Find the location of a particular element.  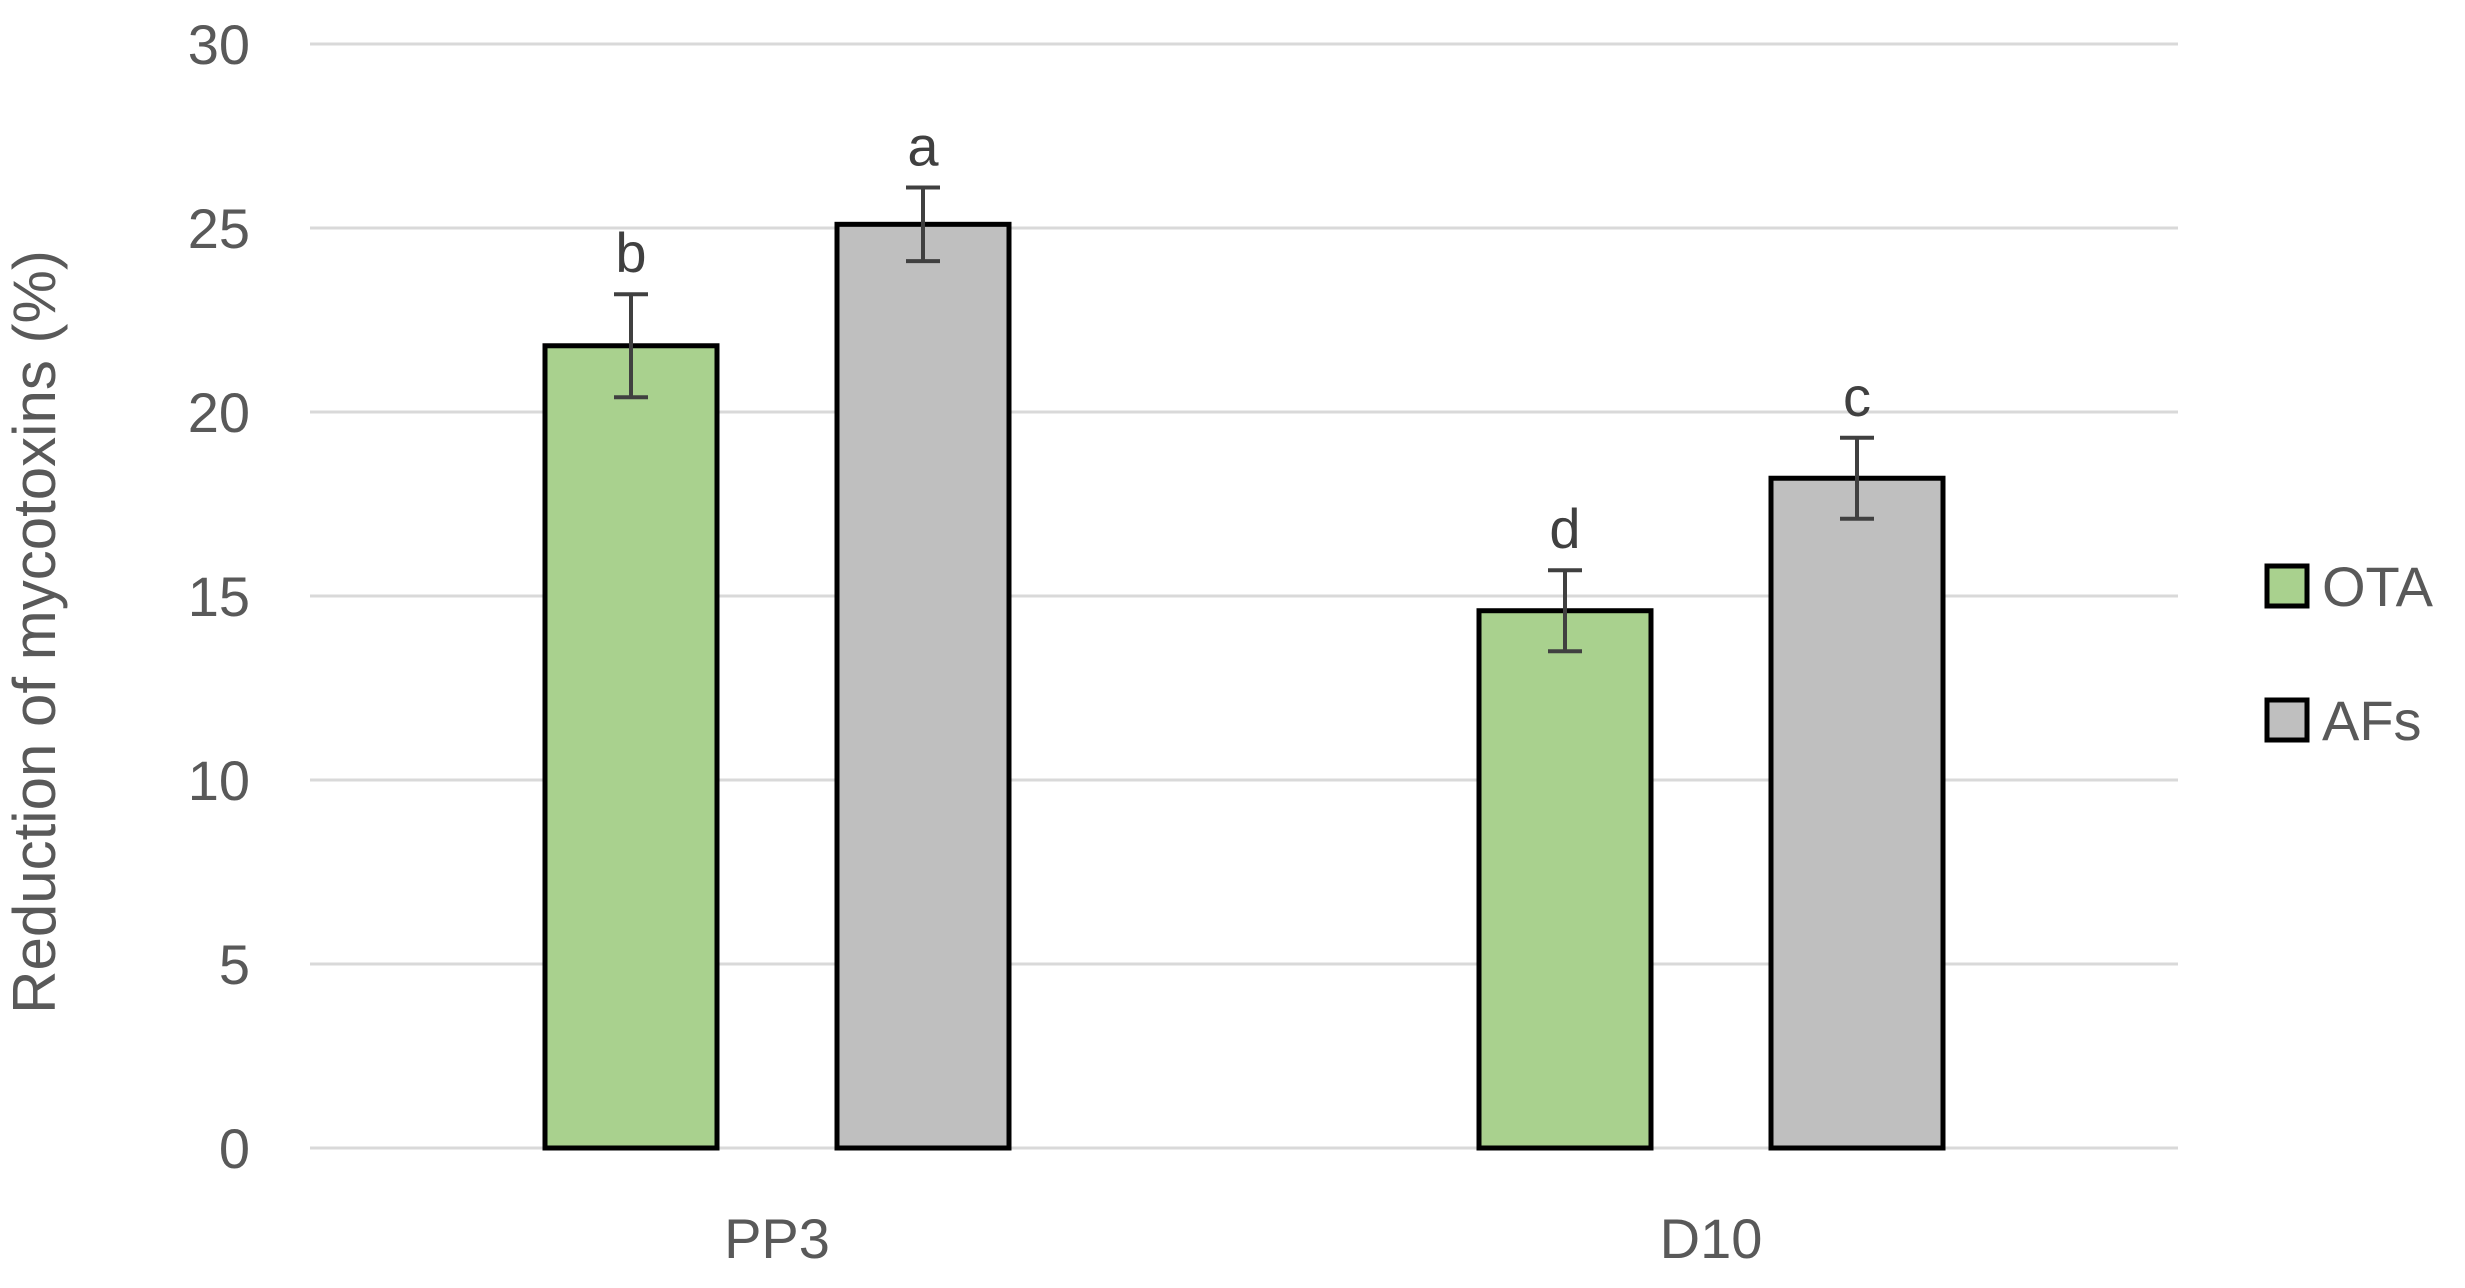

y-axis-ticks: 0 5 10 15 20 25 30 is located at coordinates (219, 596).